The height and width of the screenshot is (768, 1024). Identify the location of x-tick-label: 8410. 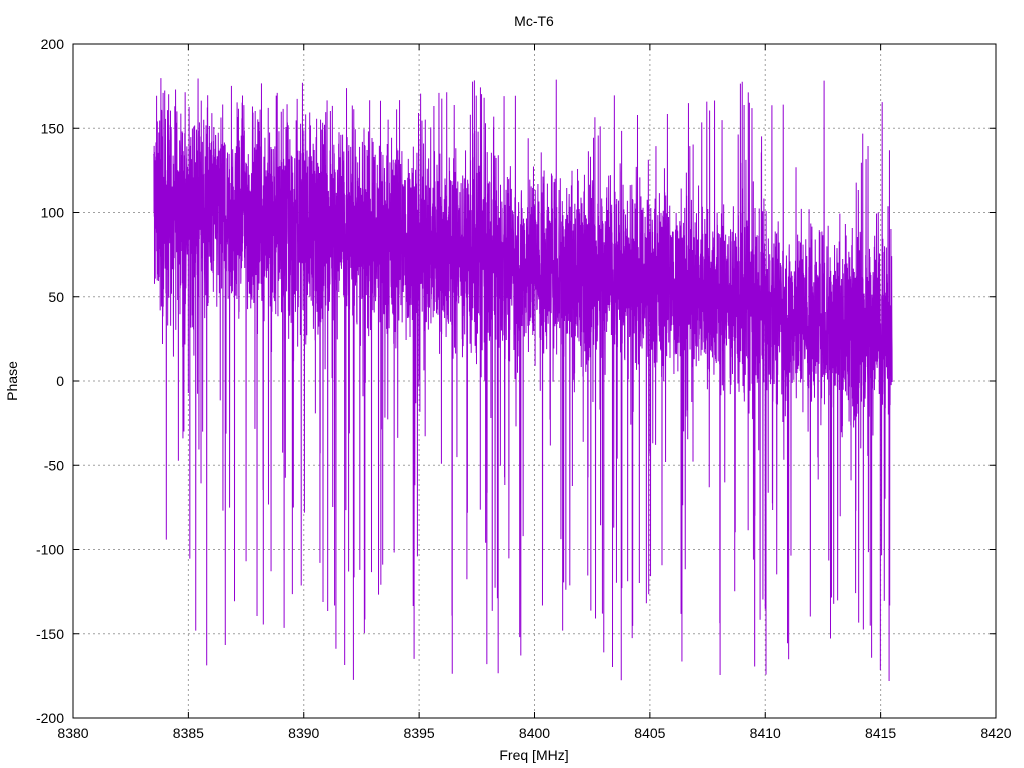
(765, 733).